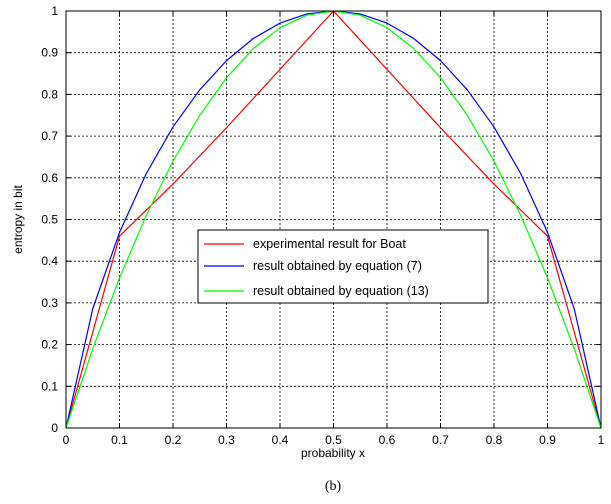  I want to click on legend-label-eq7: result obtained by equation (7), so click(337, 266).